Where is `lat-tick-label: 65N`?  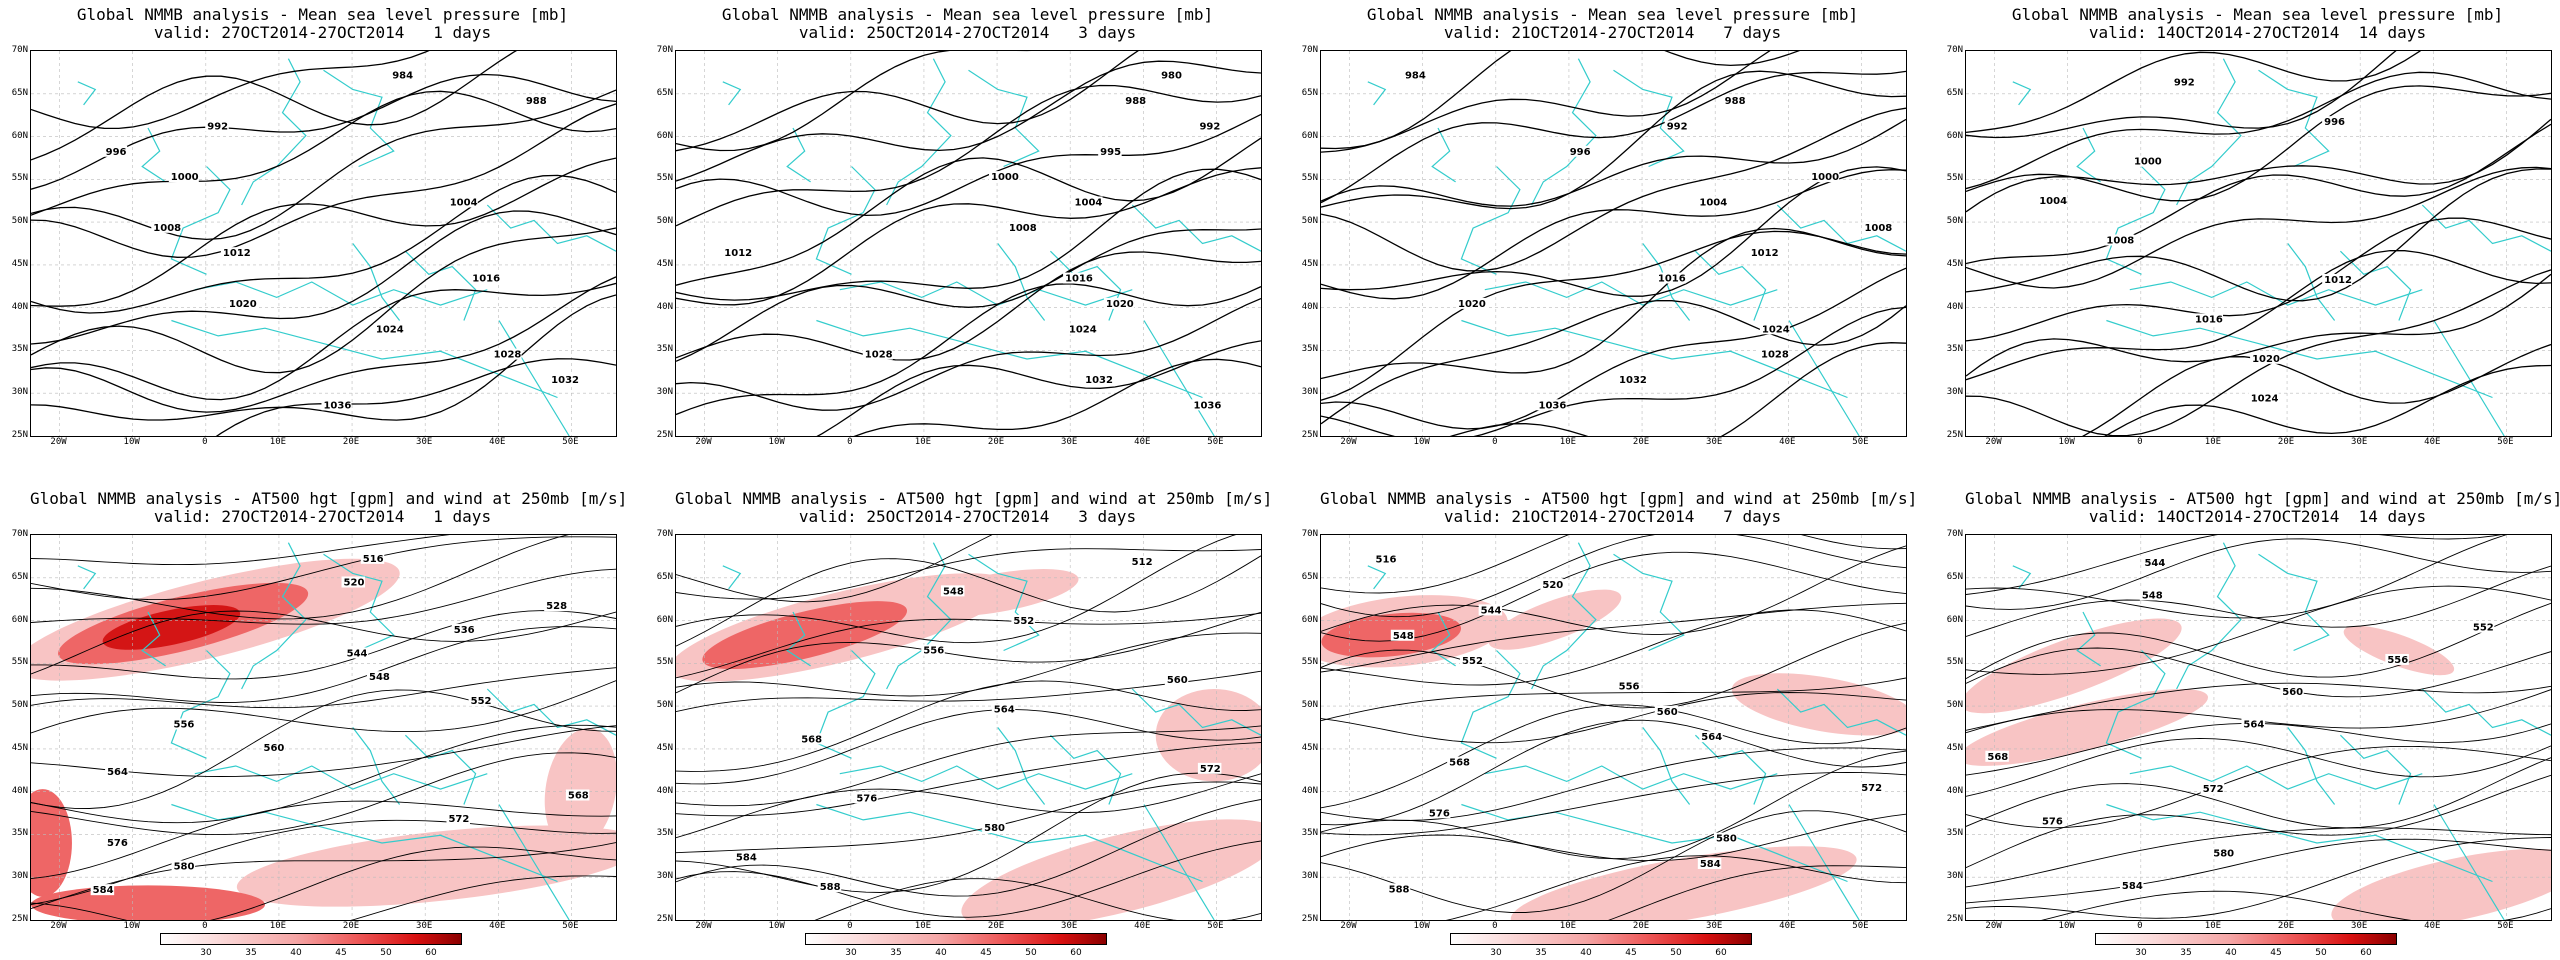 lat-tick-label: 65N is located at coordinates (19, 92).